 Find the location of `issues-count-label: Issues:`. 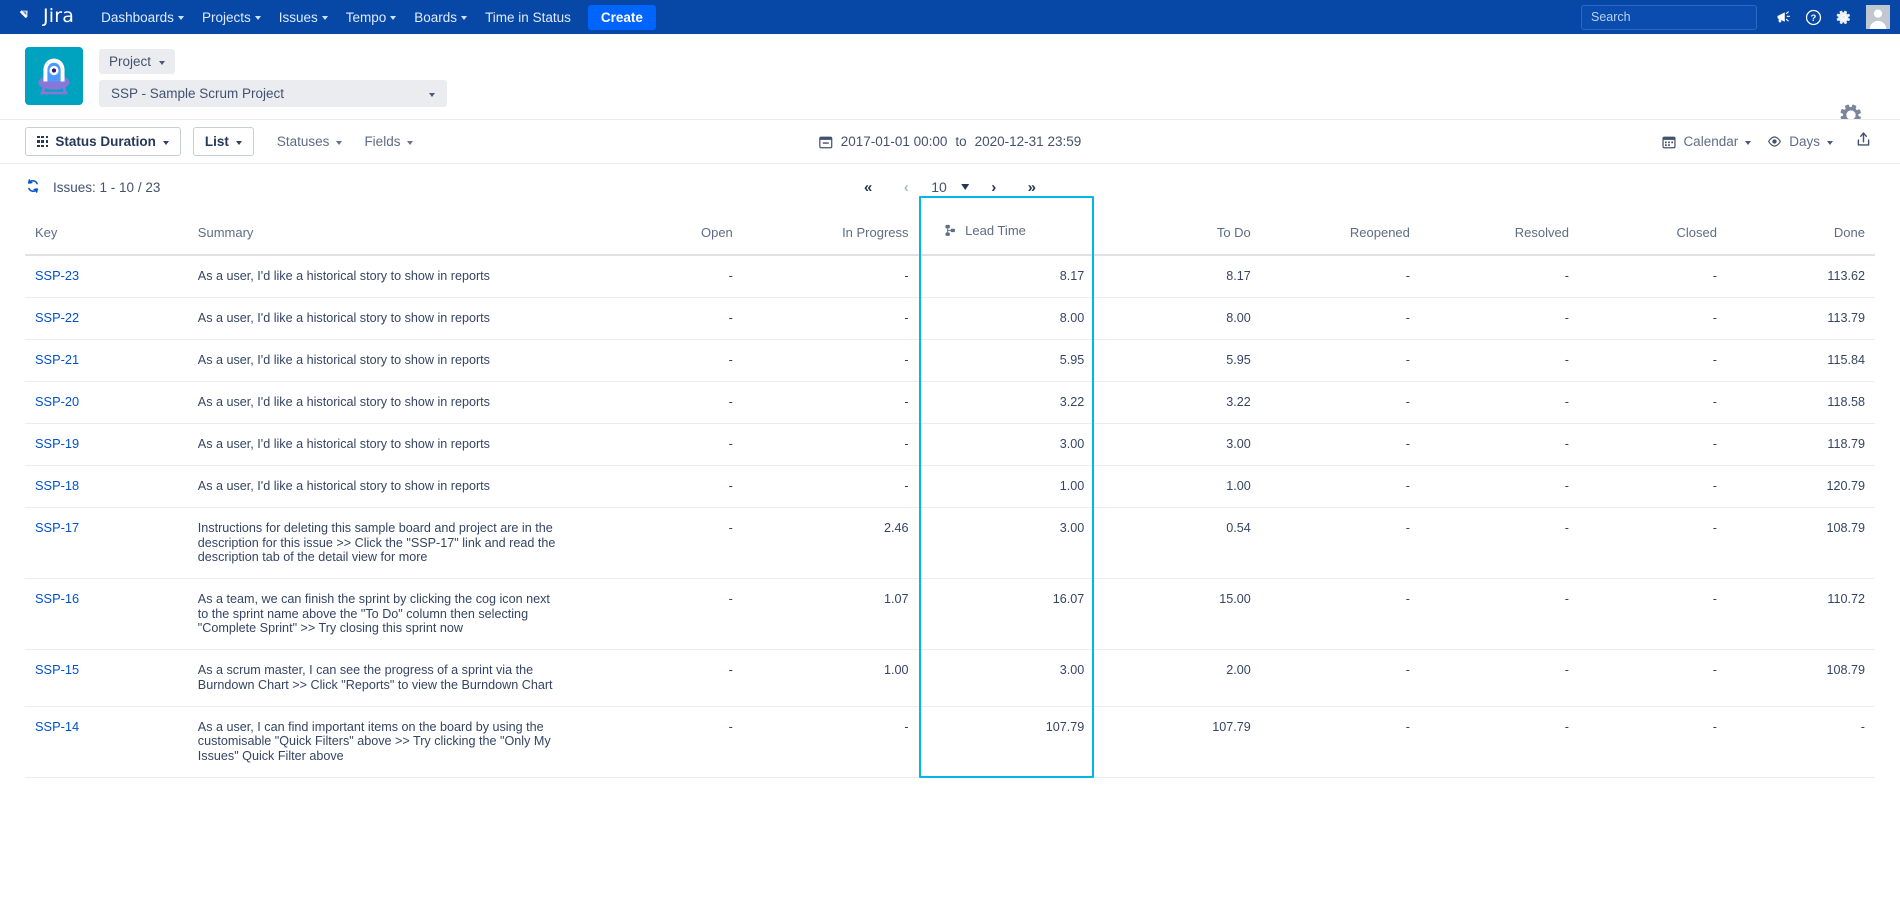

issues-count-label: Issues: is located at coordinates (74, 187).